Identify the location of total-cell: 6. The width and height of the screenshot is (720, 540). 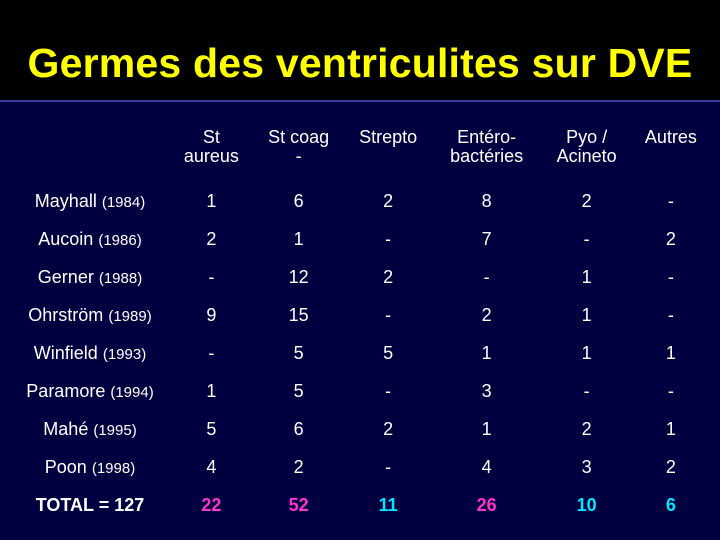
(670, 504).